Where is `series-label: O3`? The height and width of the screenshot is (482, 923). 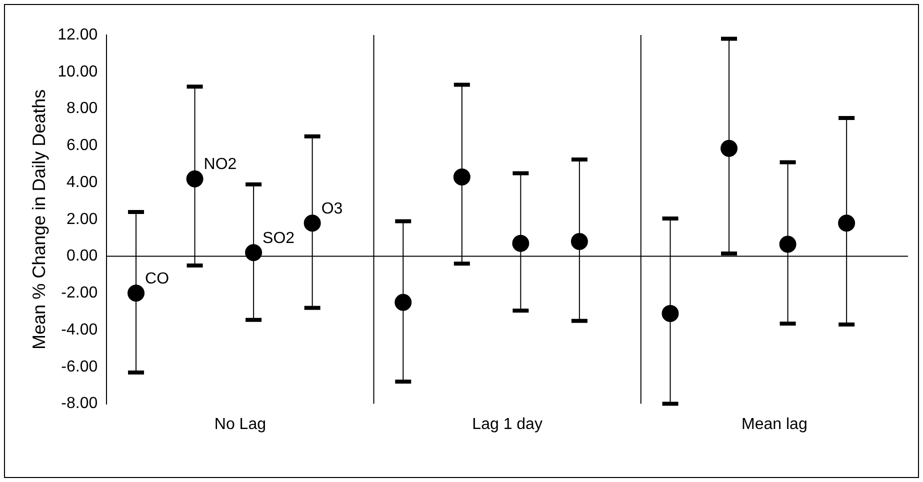
series-label: O3 is located at coordinates (332, 209).